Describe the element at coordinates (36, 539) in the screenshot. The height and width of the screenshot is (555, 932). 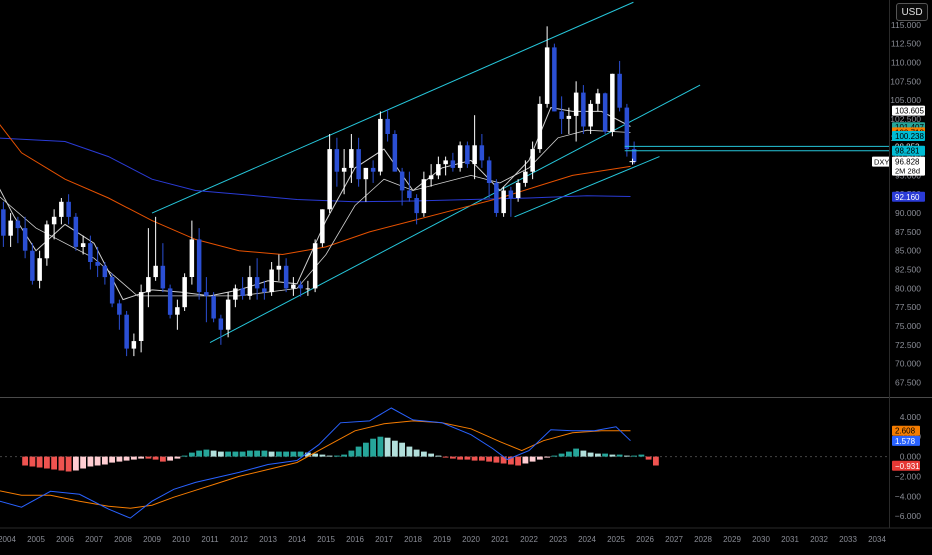
I see `time-tick-label: 2005` at that location.